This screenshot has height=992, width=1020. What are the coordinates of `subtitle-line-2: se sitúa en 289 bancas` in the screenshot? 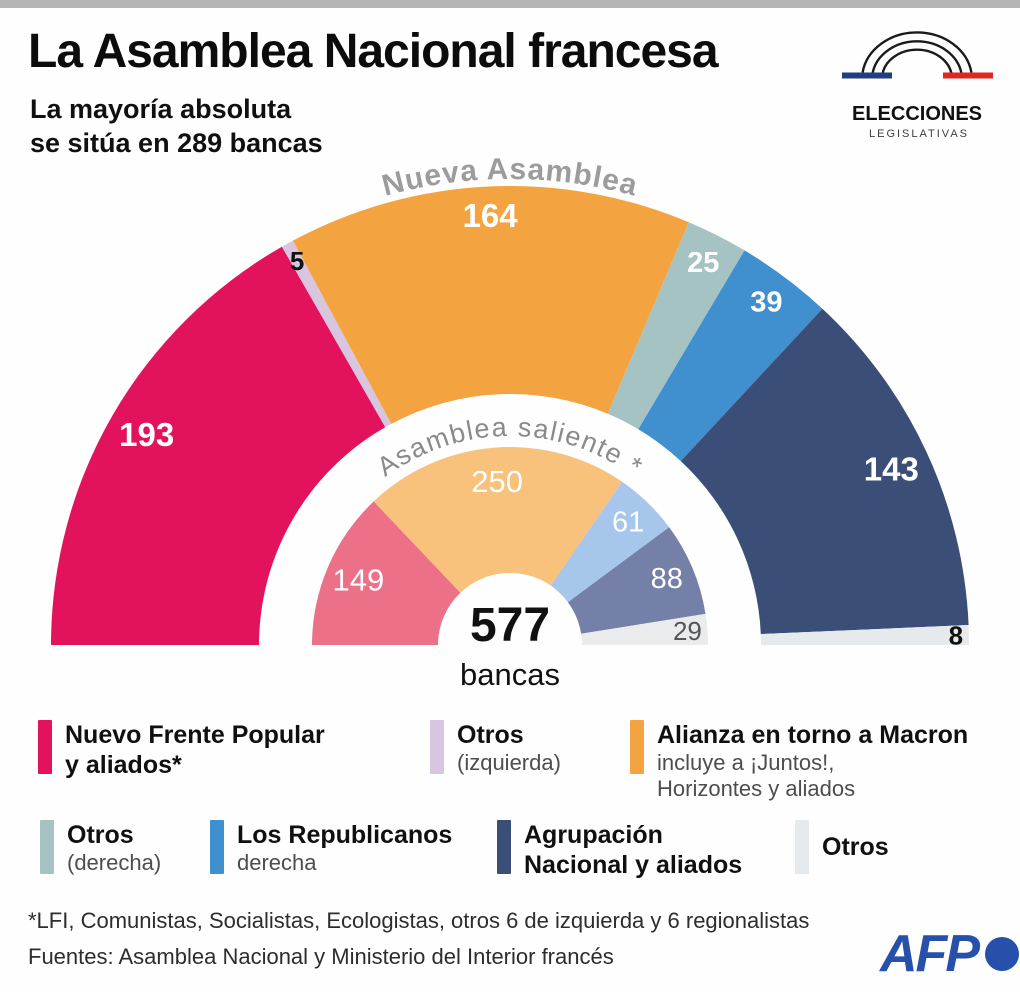 It's located at (176, 143).